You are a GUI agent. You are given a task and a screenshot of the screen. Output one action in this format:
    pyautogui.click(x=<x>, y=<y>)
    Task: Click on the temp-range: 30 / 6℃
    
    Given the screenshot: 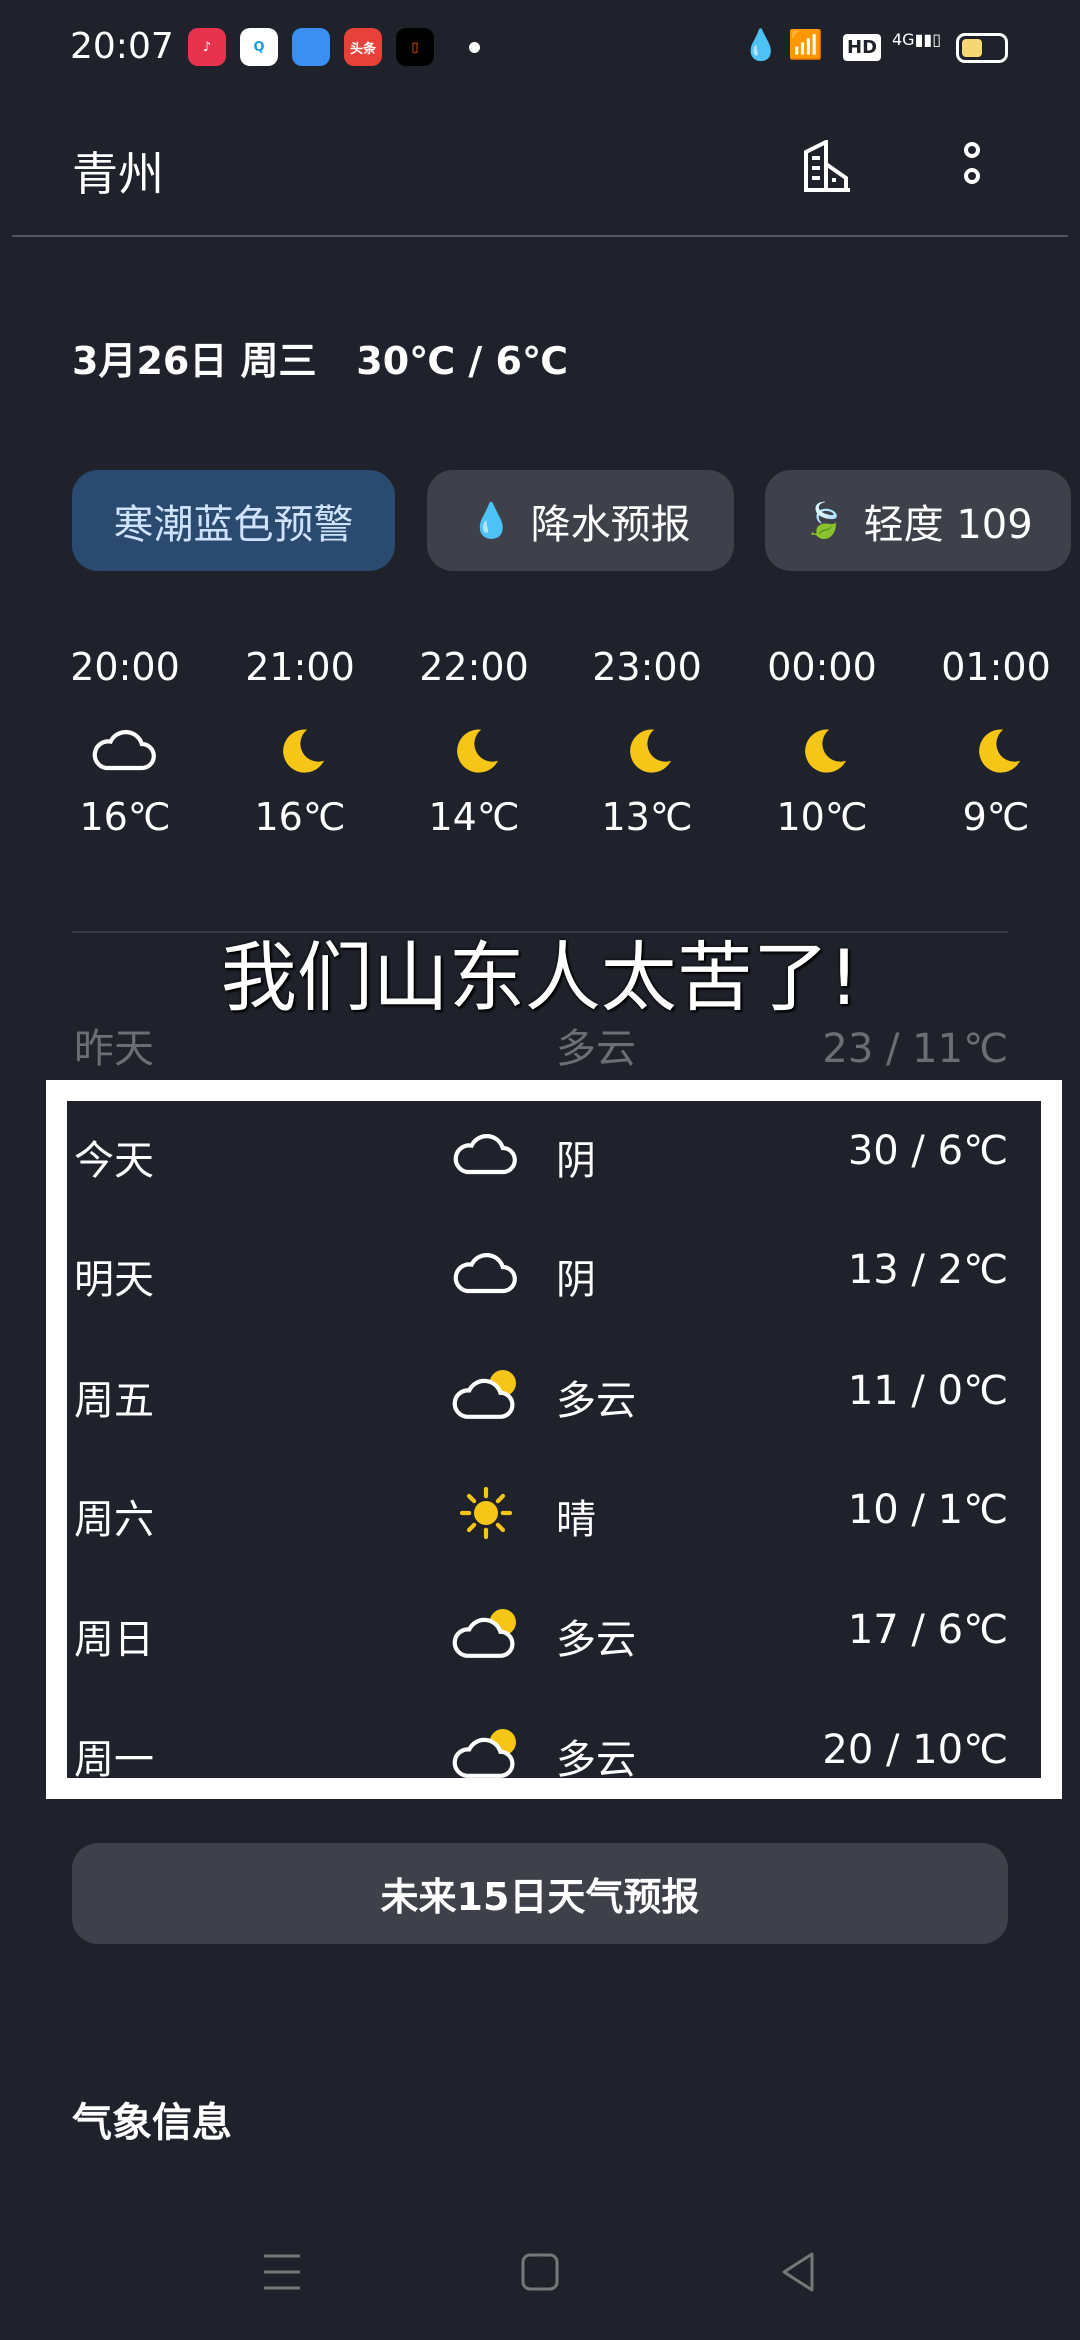 What is the action you would take?
    pyautogui.click(x=927, y=1151)
    